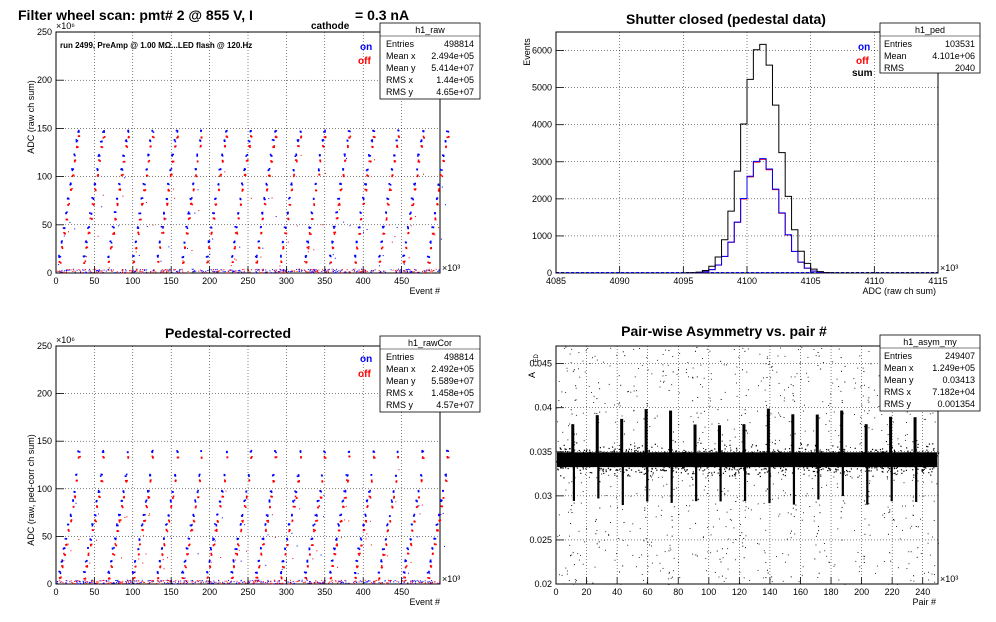  I want to click on x-tick-label: 50, so click(94, 281).